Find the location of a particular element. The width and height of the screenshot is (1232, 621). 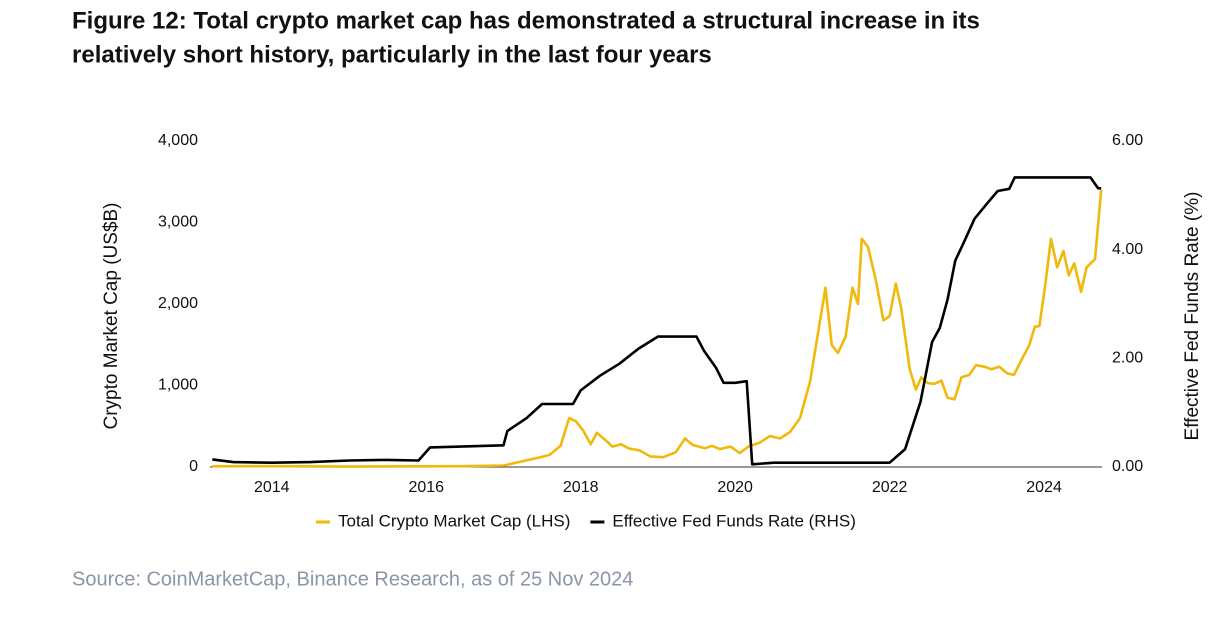

y2-tick-label: 2.00 is located at coordinates (1127, 358).